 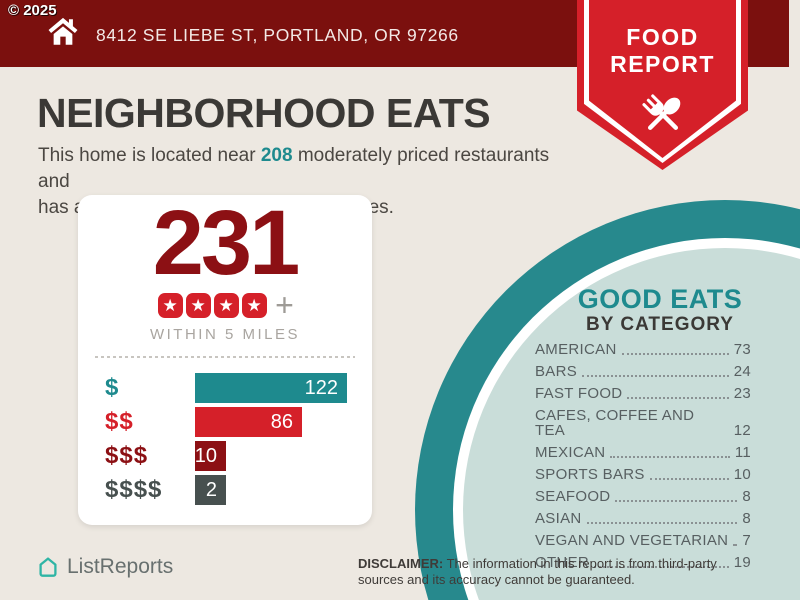 I want to click on price-bar: 122, so click(x=271, y=388).